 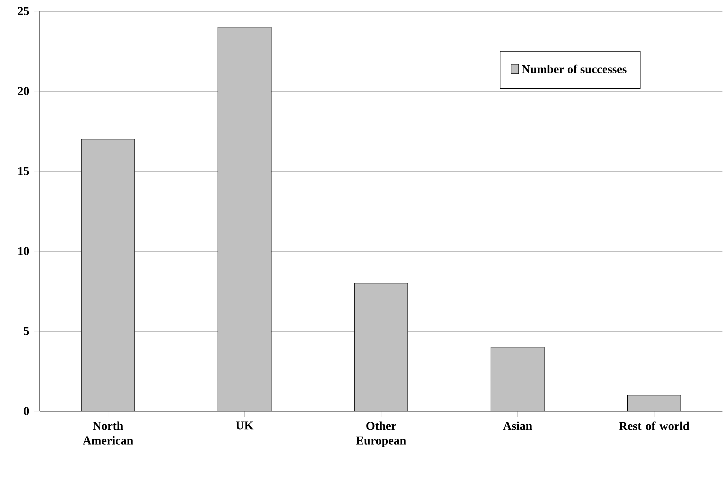 I want to click on y-tick-label: 5, so click(x=27, y=331).